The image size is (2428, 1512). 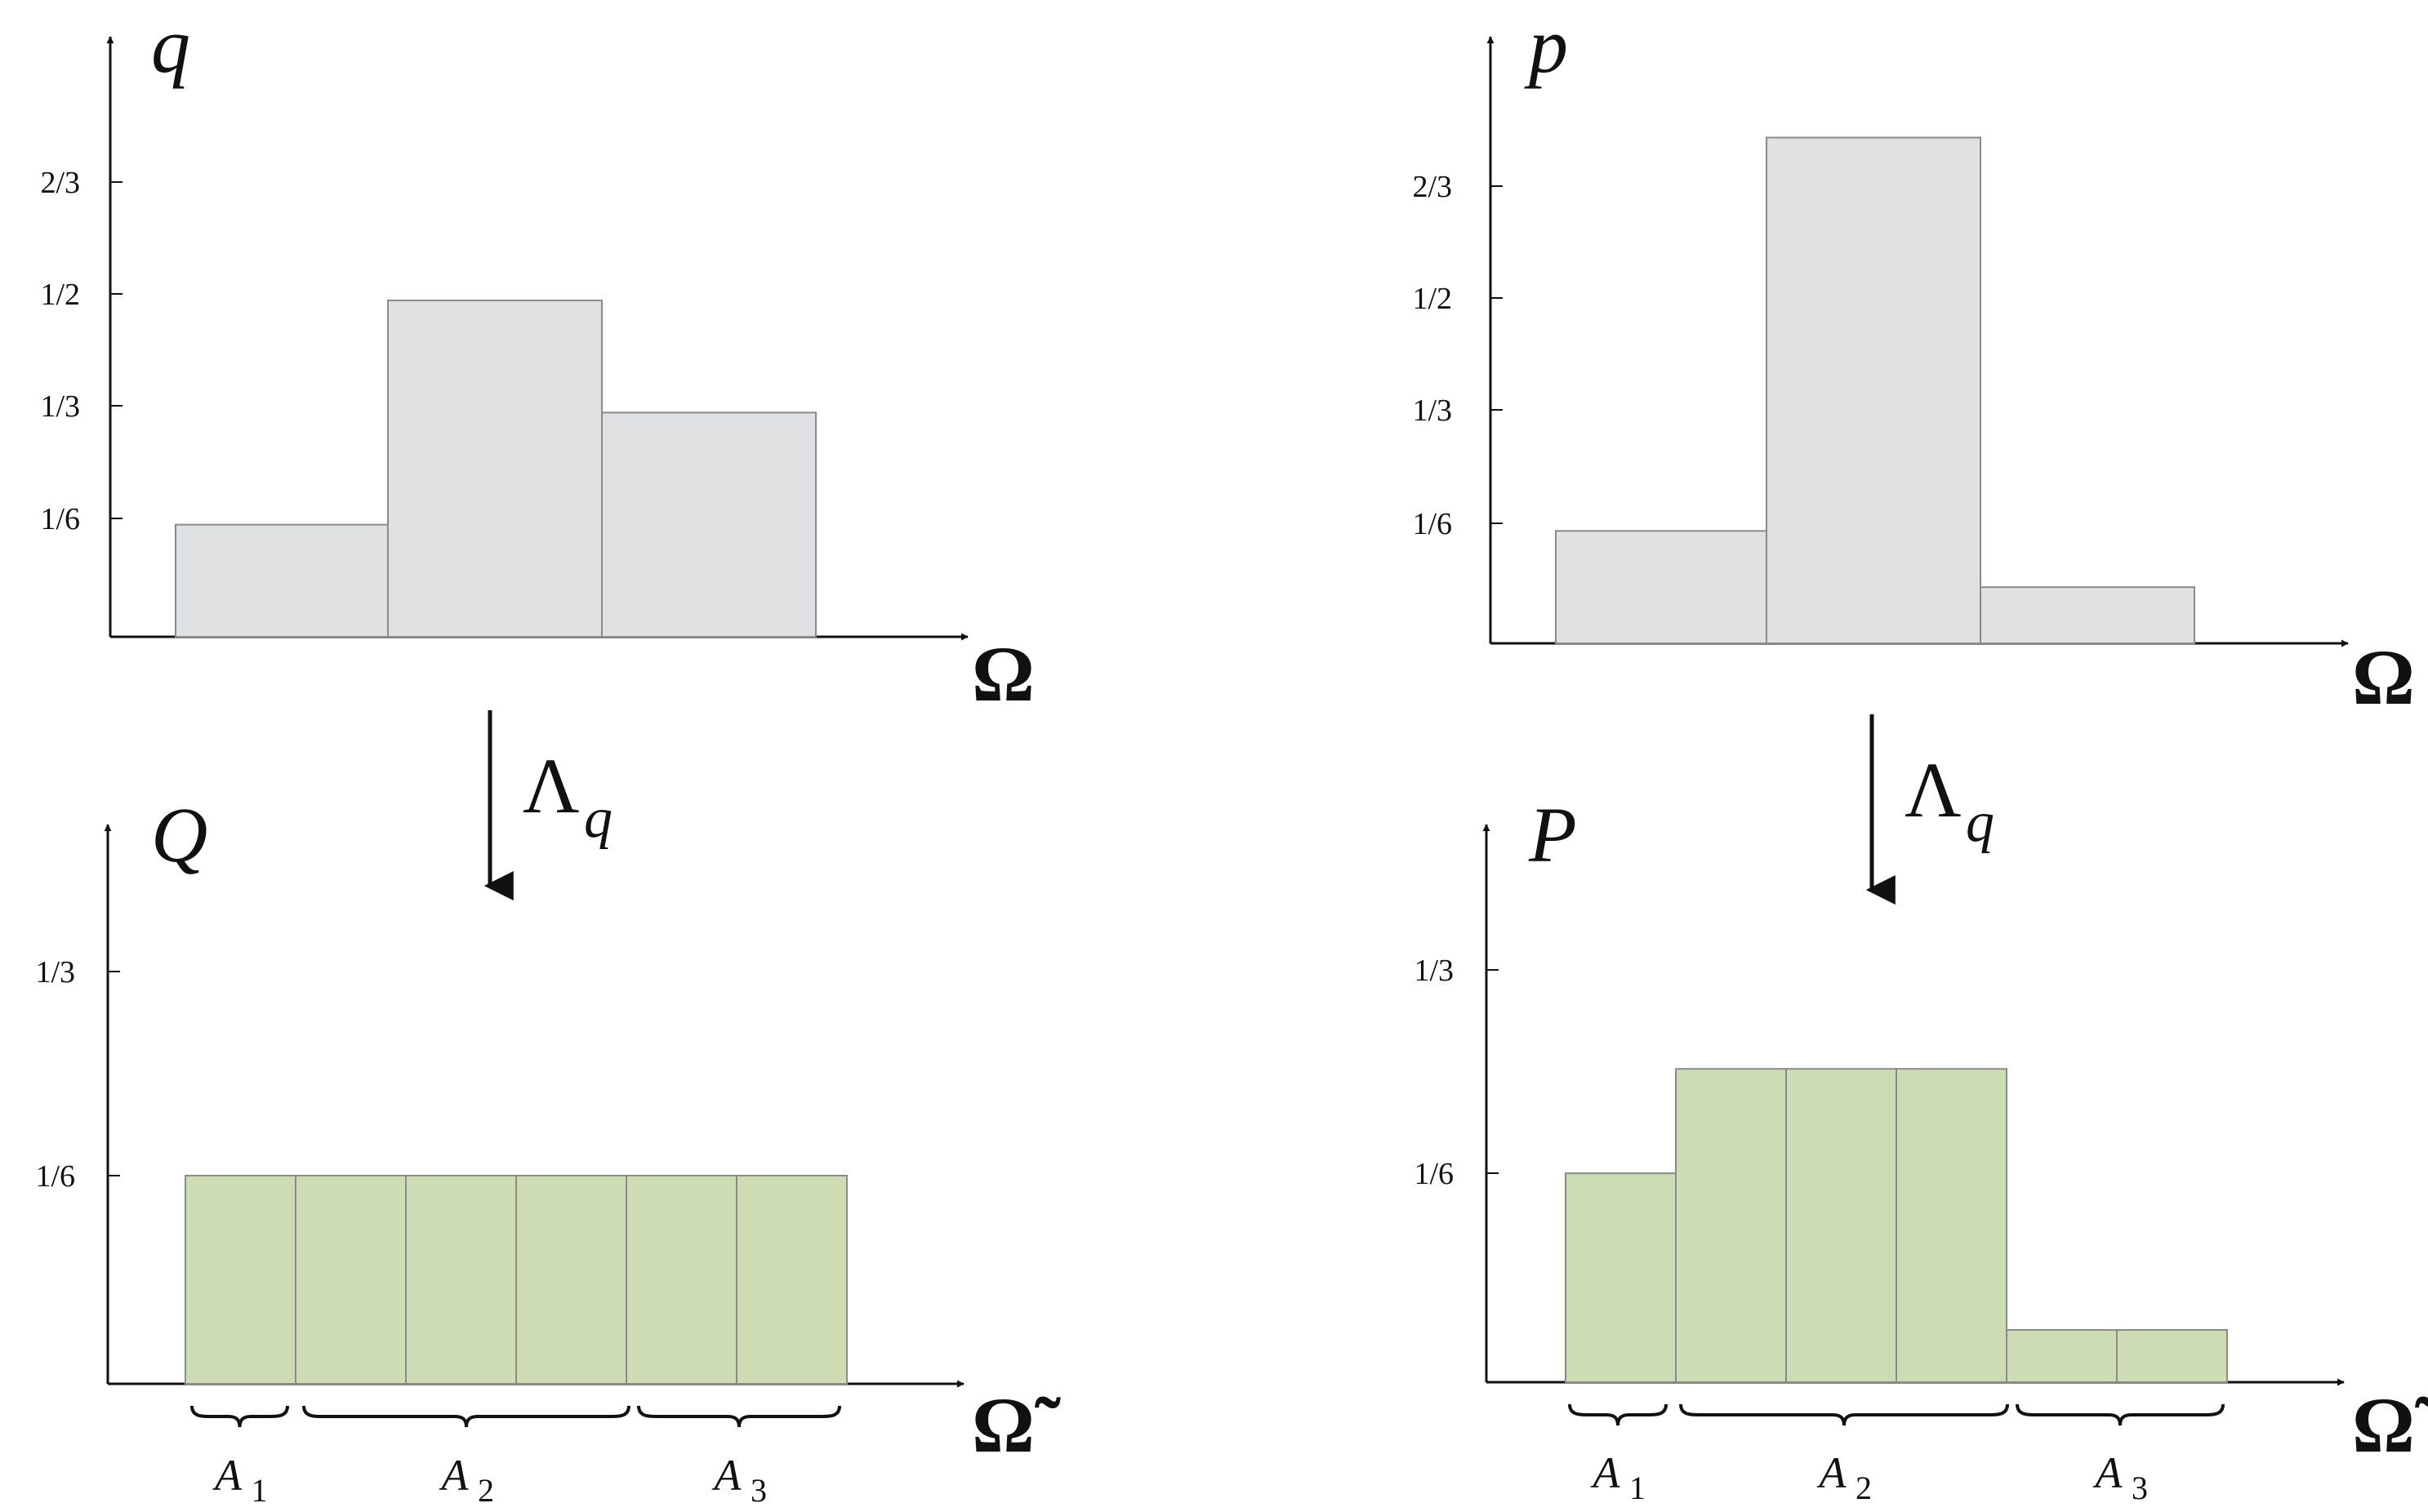 I want to click on map-arrow-left: Λ q, so click(x=548, y=805).